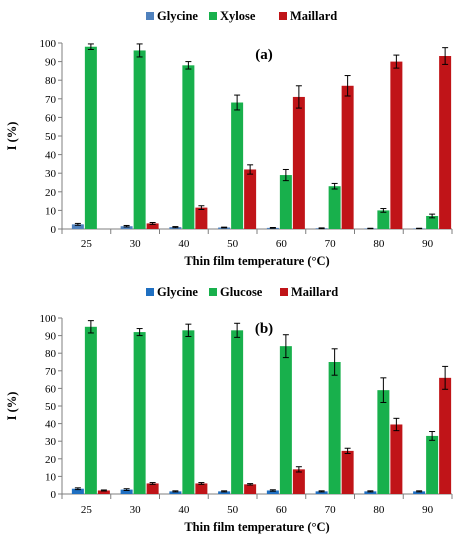 Image resolution: width=468 pixels, height=550 pixels. What do you see at coordinates (241, 16) in the screenshot?
I see `legend: Glycine Xylose Maillard` at bounding box center [241, 16].